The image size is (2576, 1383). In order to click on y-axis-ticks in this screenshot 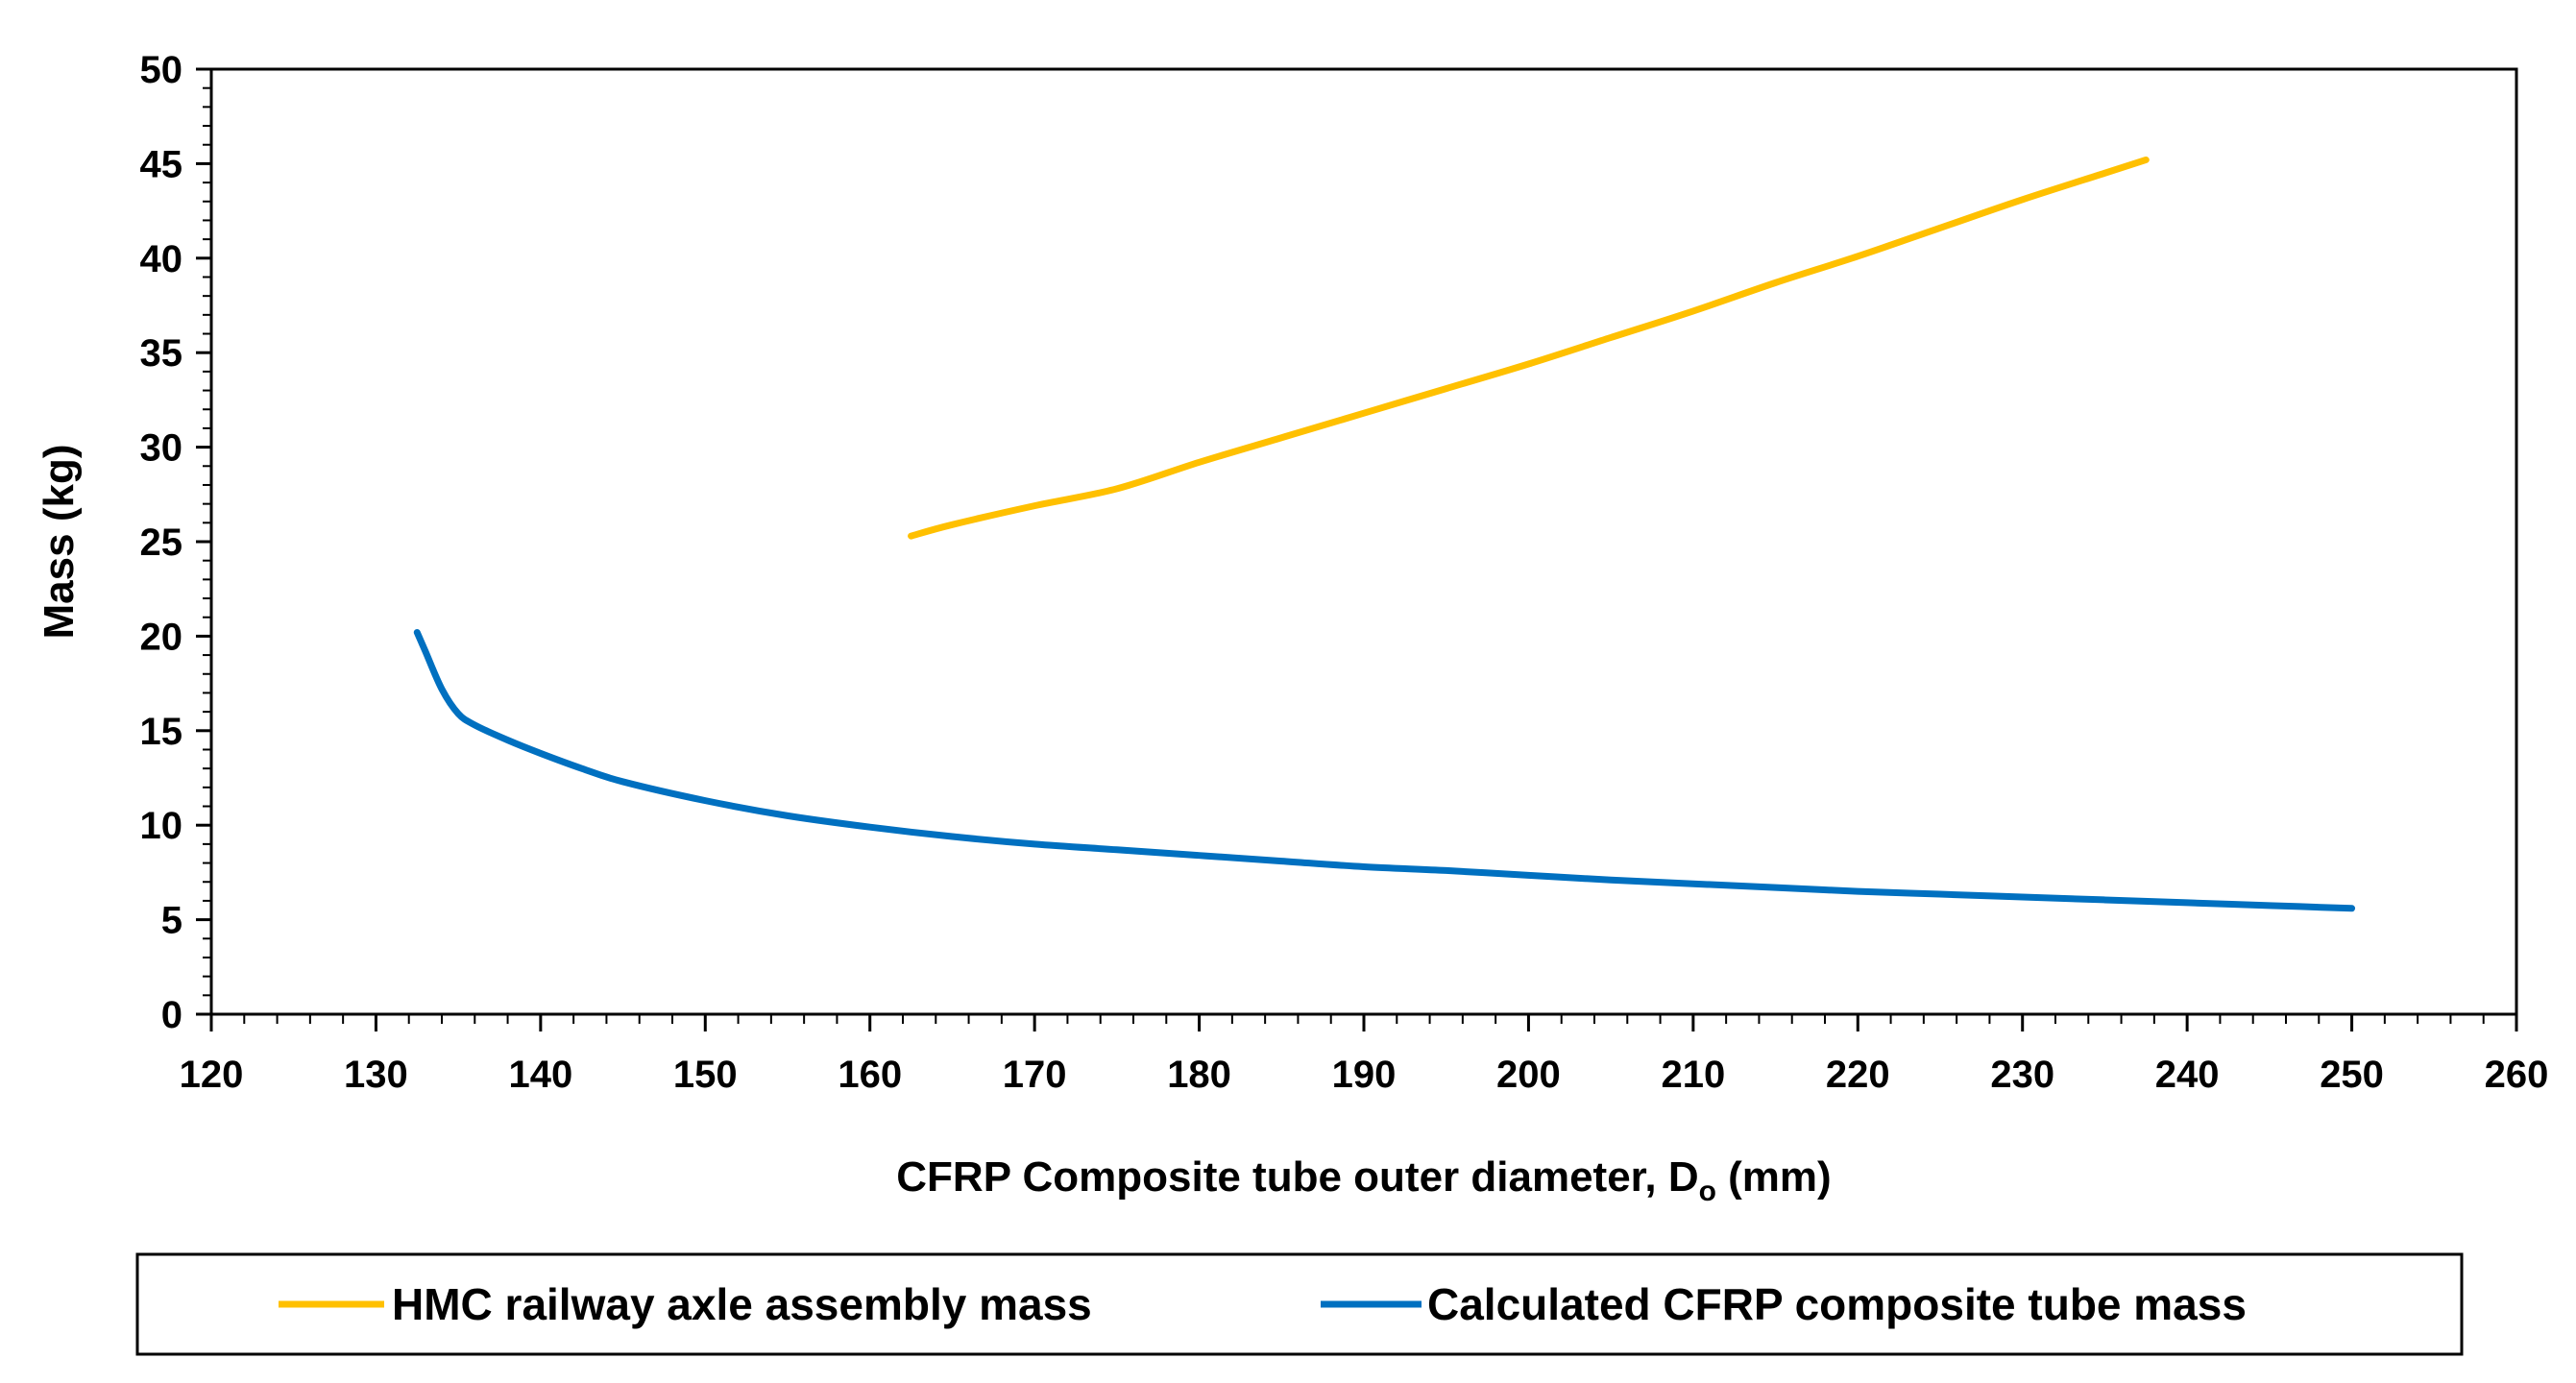, I will do `click(203, 541)`.